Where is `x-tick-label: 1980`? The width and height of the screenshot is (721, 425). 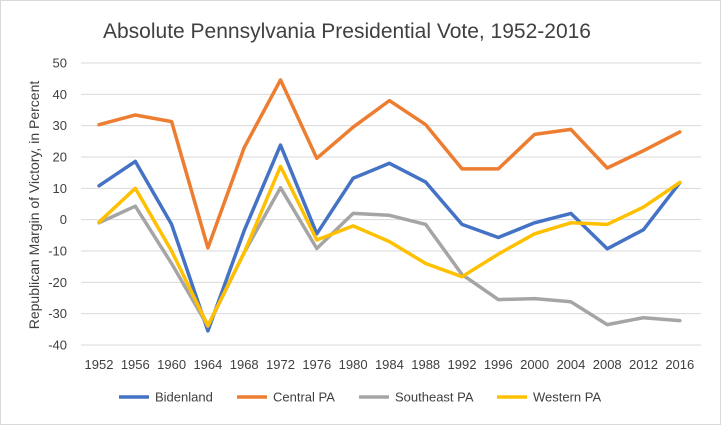 x-tick-label: 1980 is located at coordinates (353, 364).